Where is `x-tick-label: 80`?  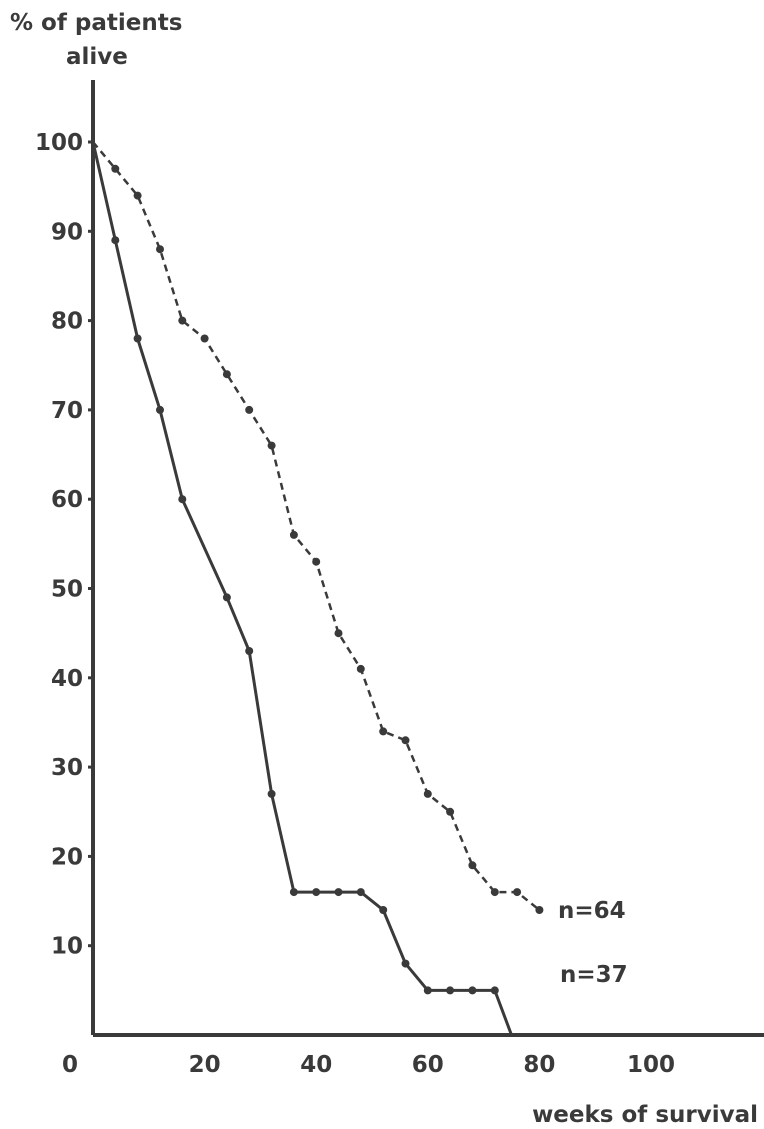
x-tick-label: 80 is located at coordinates (539, 1065).